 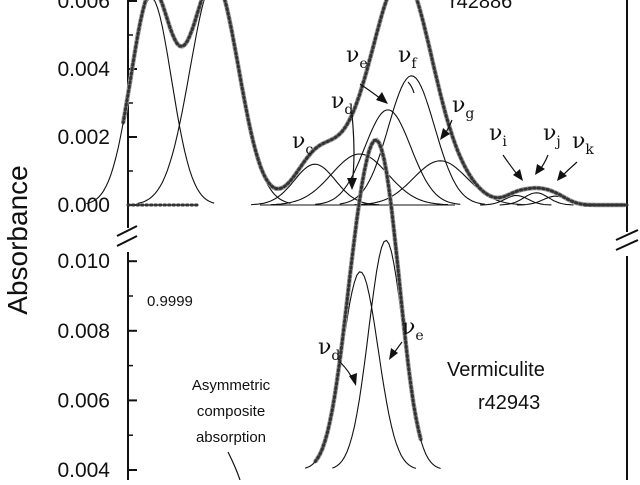 I want to click on arrowhead-nu-d, so click(x=352, y=184).